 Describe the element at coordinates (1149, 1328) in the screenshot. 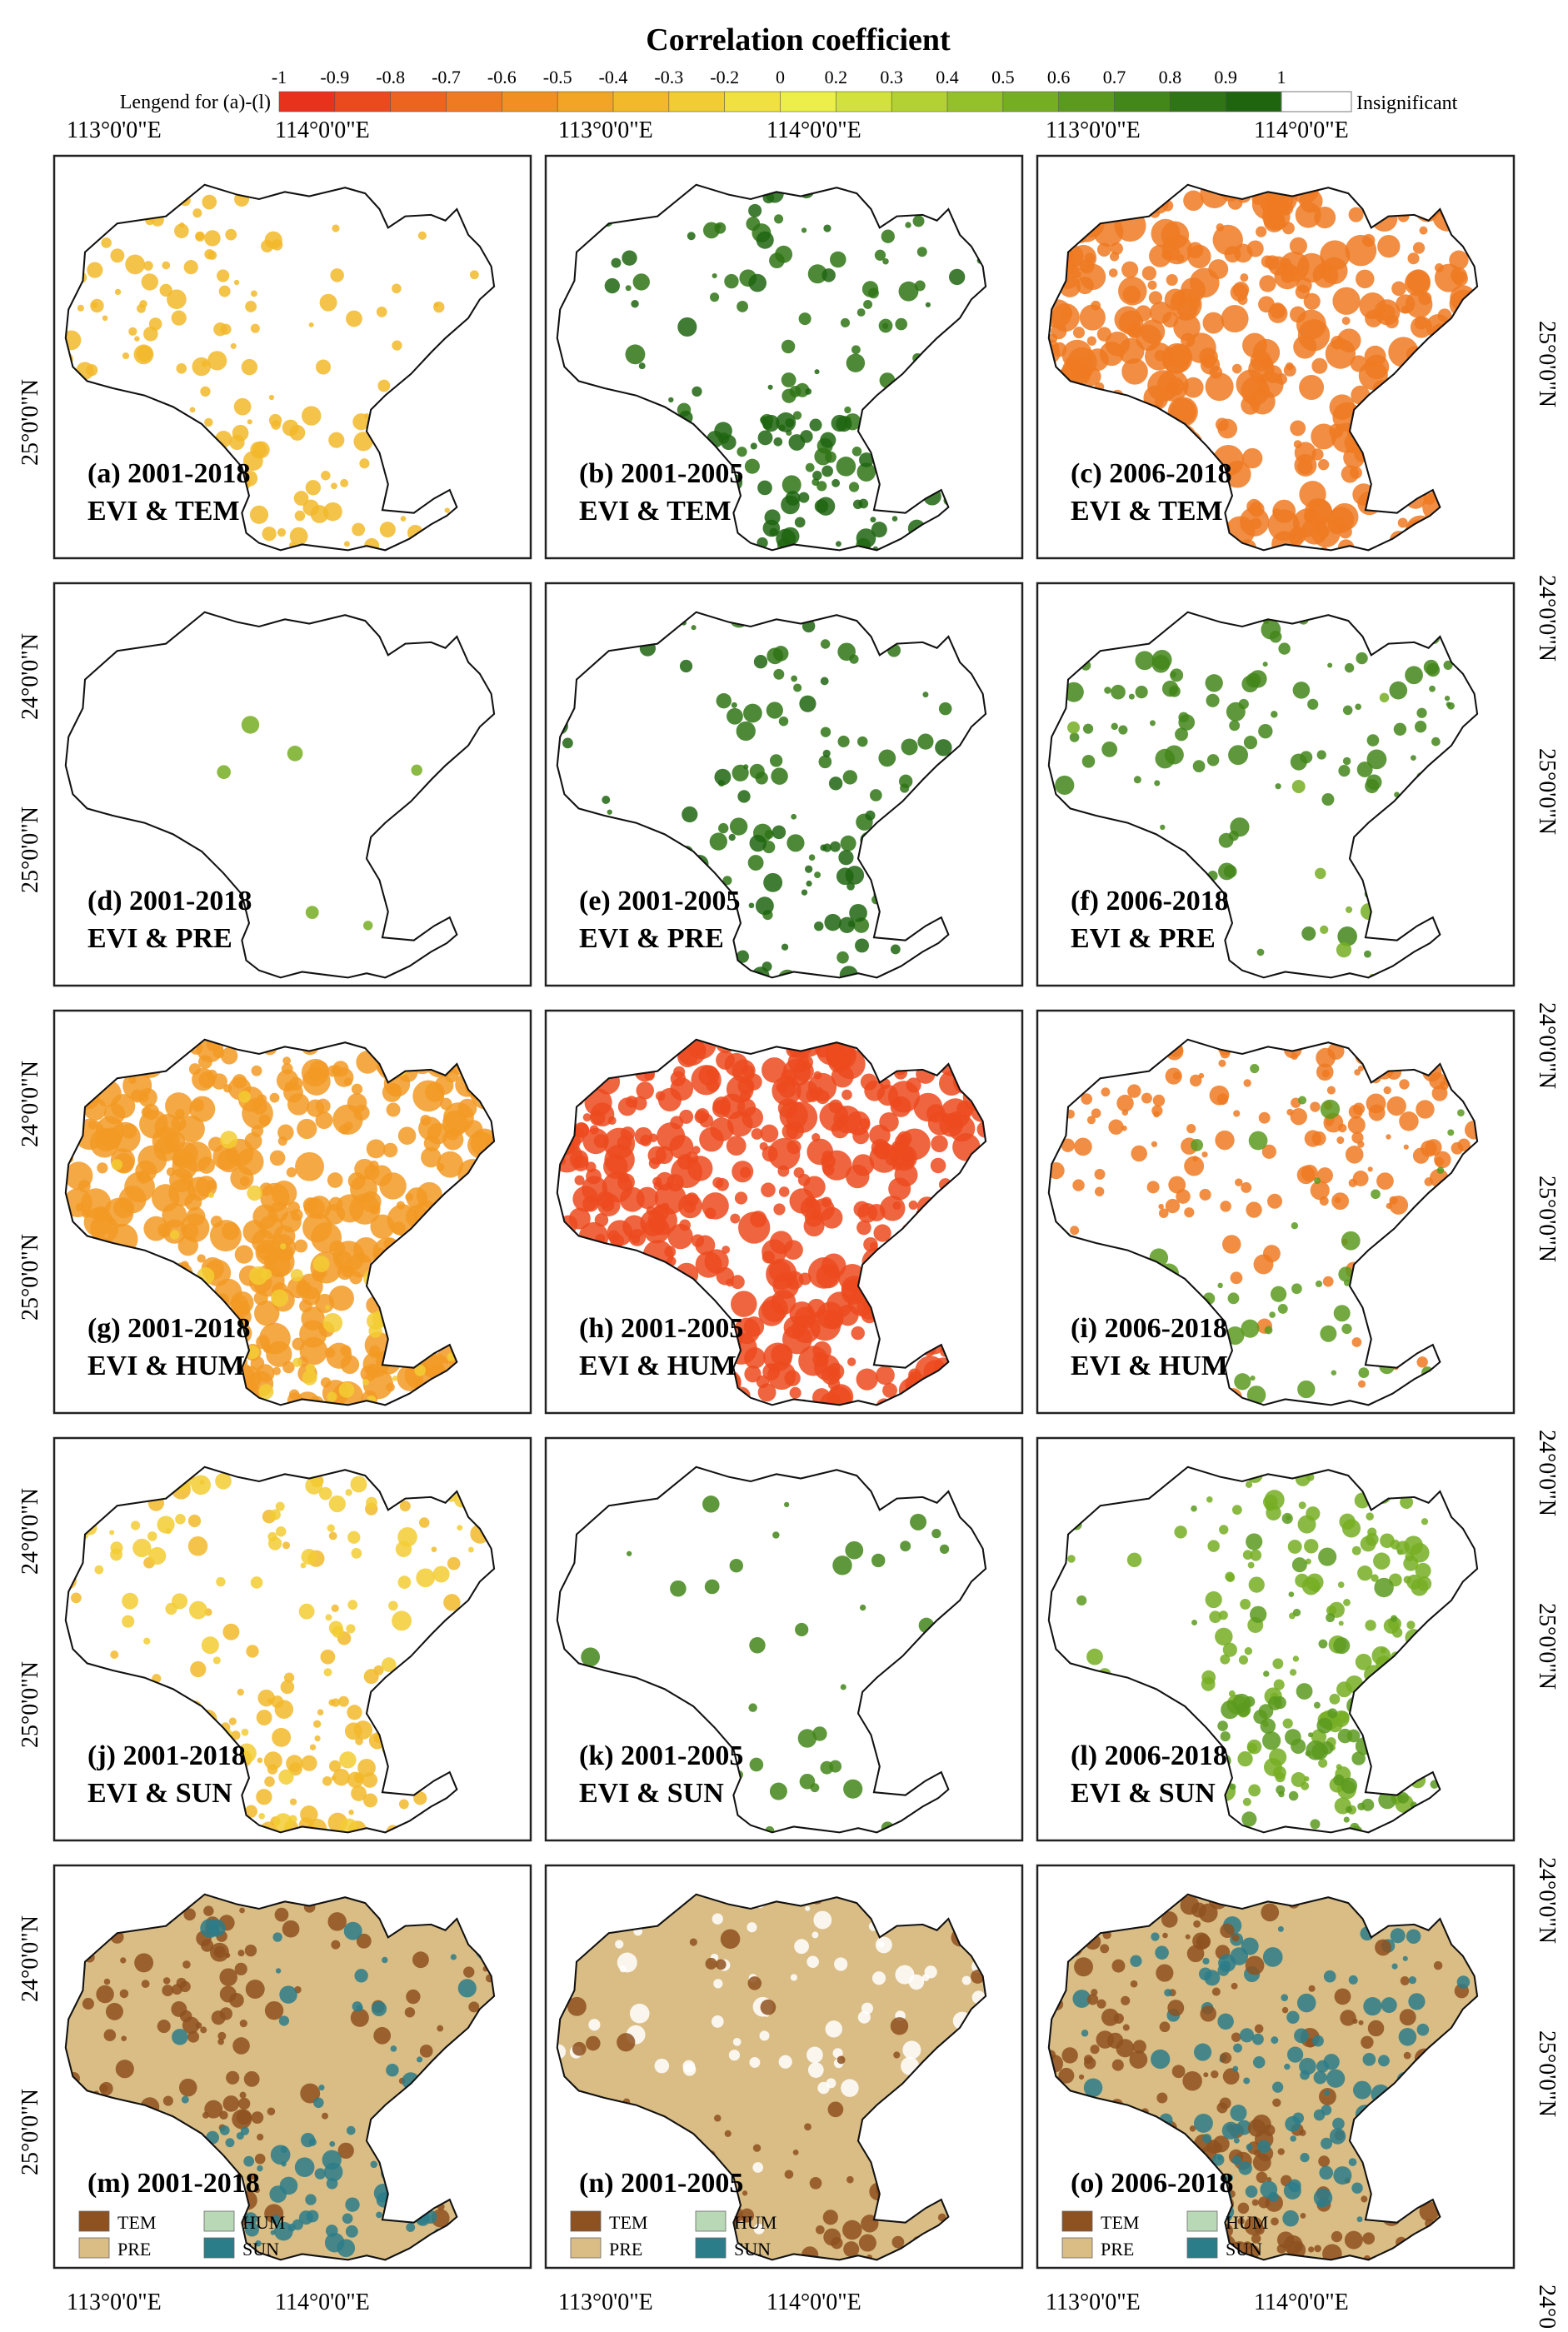

I see `panel-period-label: (i) 2006-2018` at that location.